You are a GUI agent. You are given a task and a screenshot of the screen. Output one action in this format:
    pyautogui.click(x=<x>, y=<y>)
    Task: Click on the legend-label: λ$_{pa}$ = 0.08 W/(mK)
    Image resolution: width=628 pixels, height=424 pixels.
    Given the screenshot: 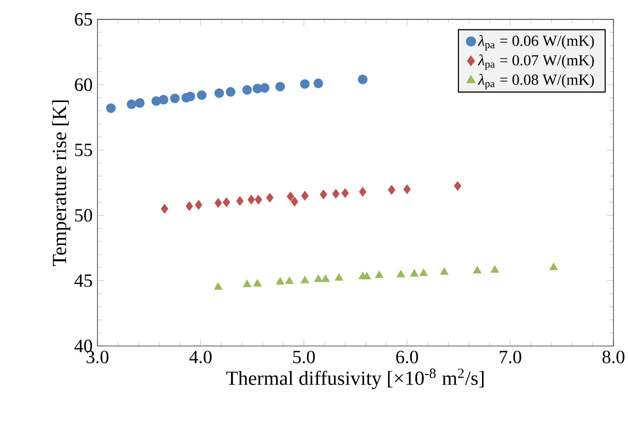 What is the action you would take?
    pyautogui.click(x=536, y=82)
    